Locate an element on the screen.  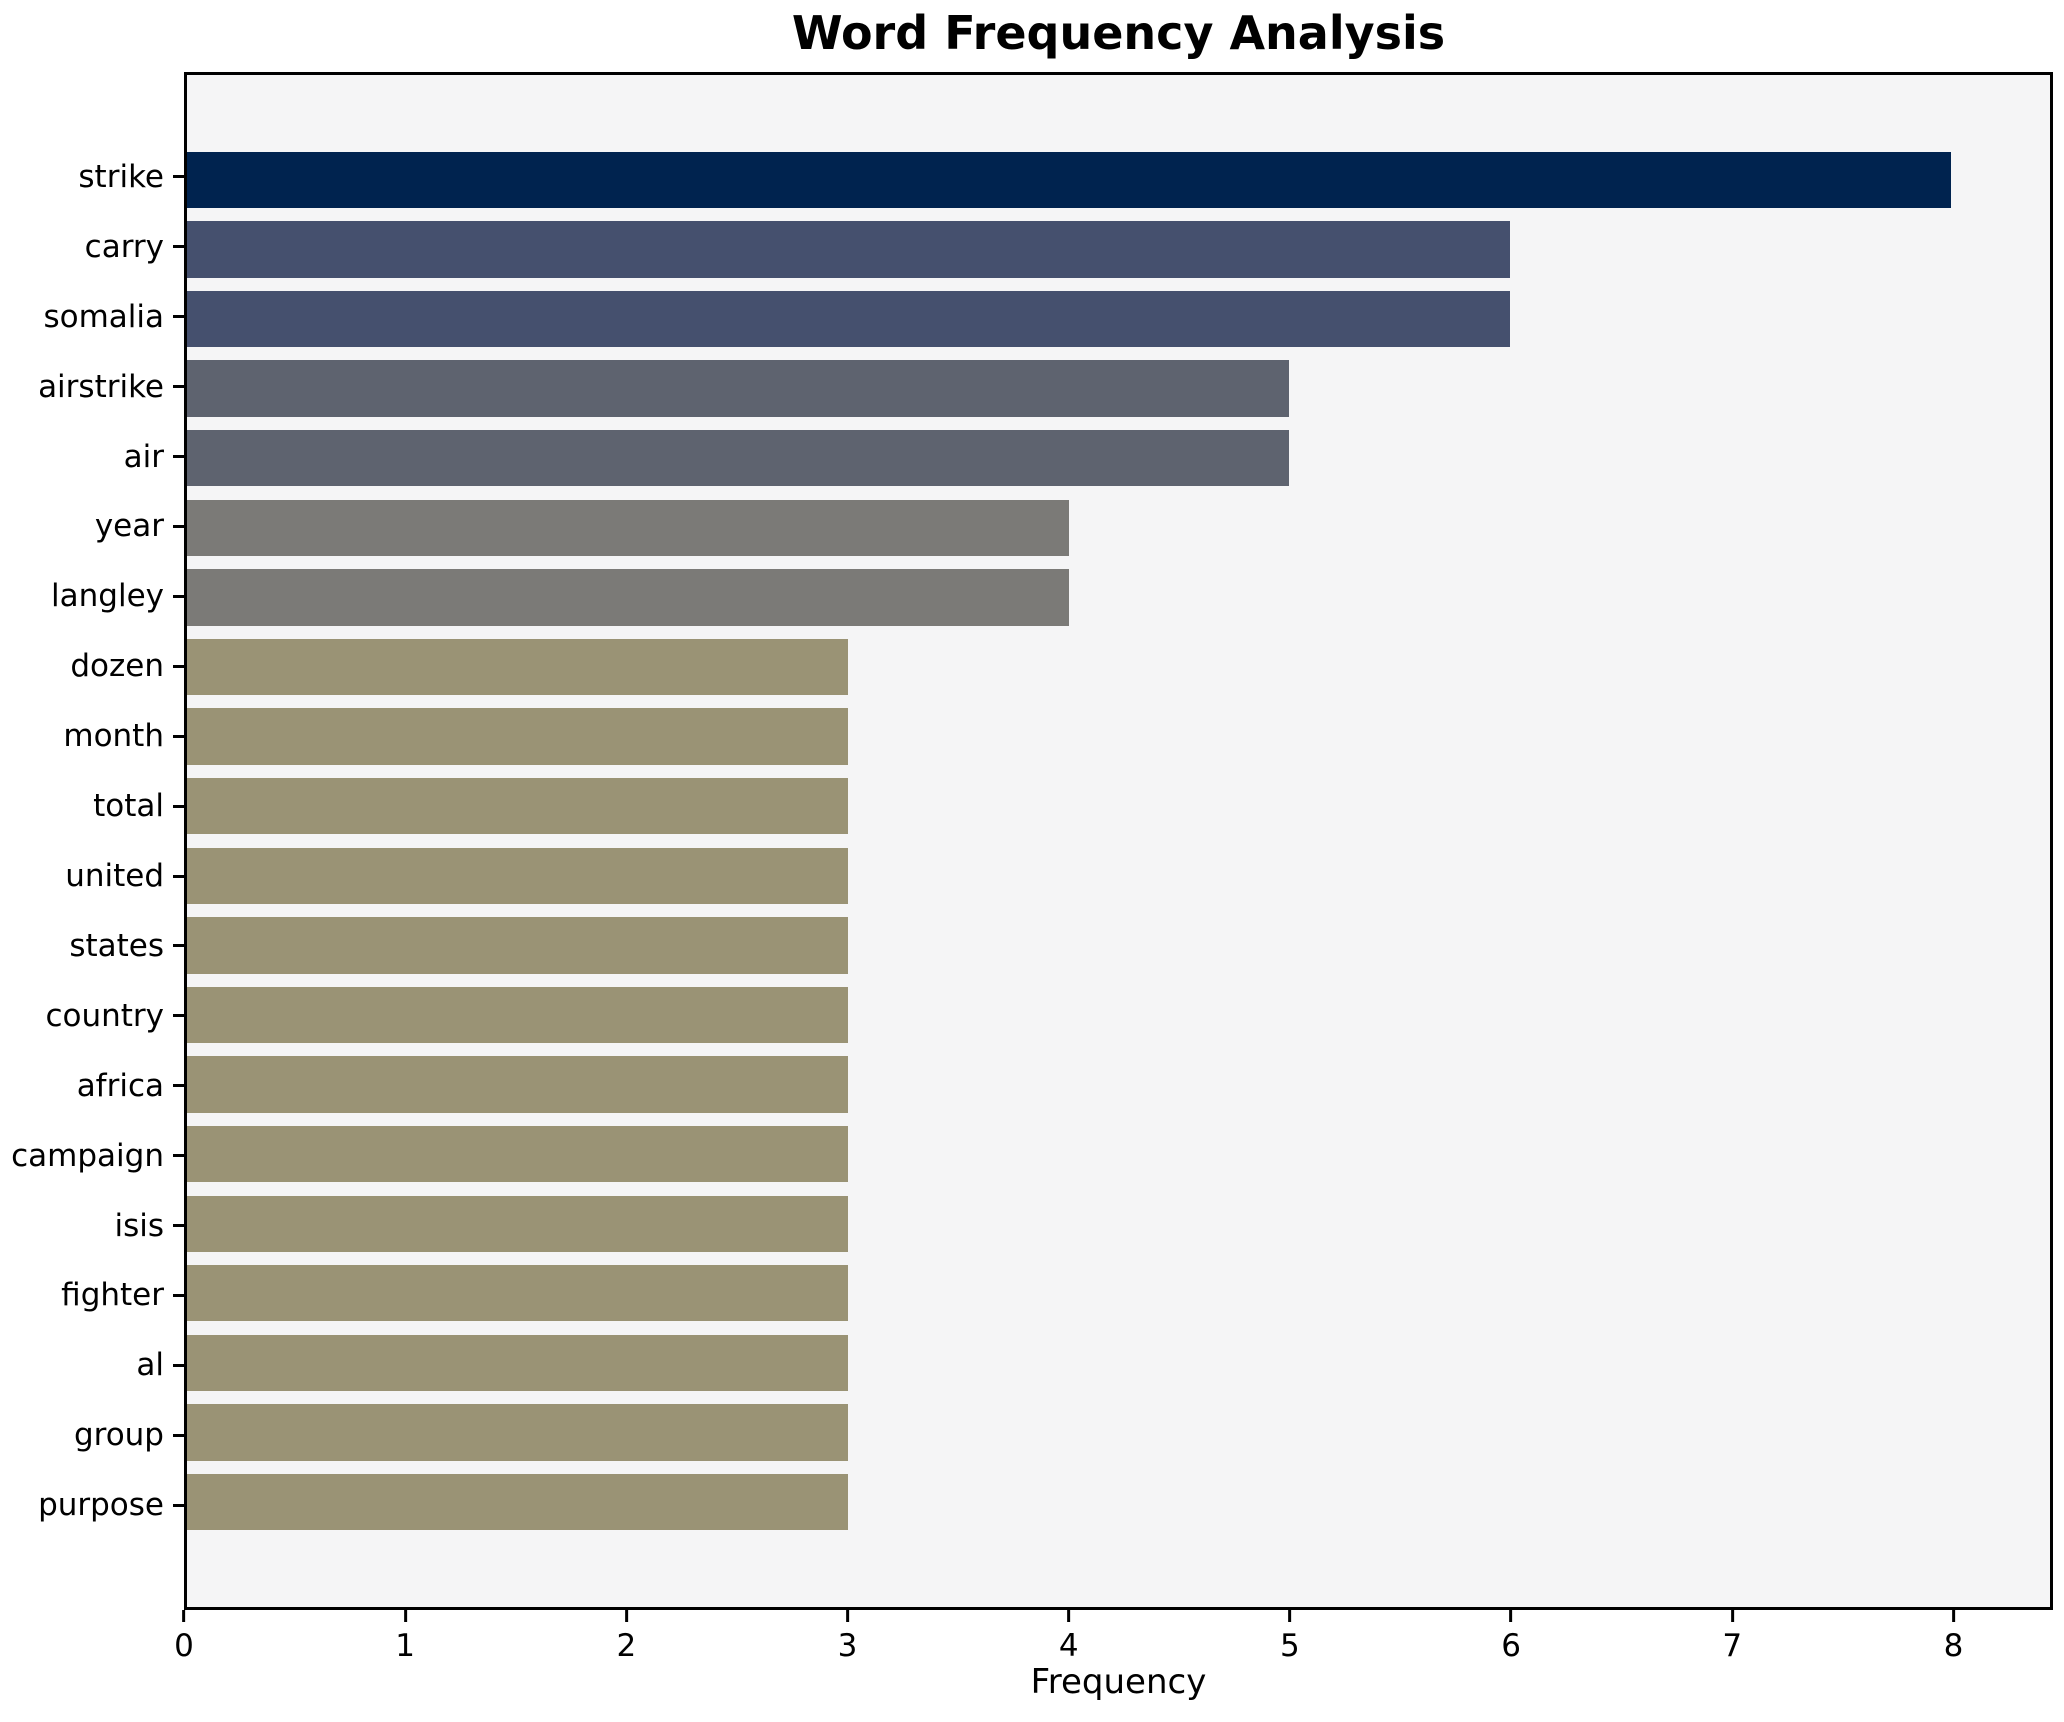
x-tick-label: 6 is located at coordinates (1511, 1646).